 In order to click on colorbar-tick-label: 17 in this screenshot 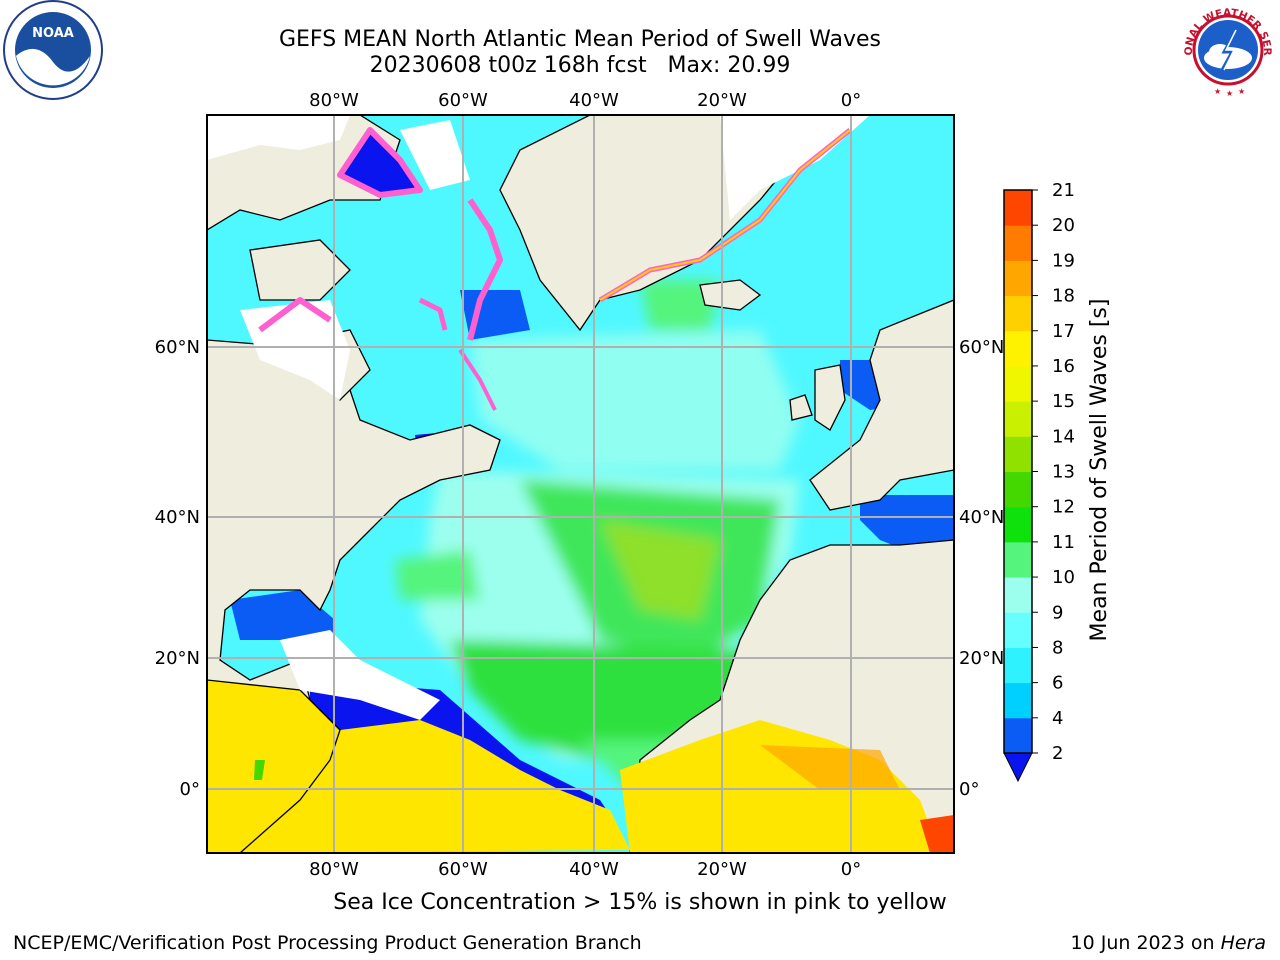, I will do `click(1063, 331)`.